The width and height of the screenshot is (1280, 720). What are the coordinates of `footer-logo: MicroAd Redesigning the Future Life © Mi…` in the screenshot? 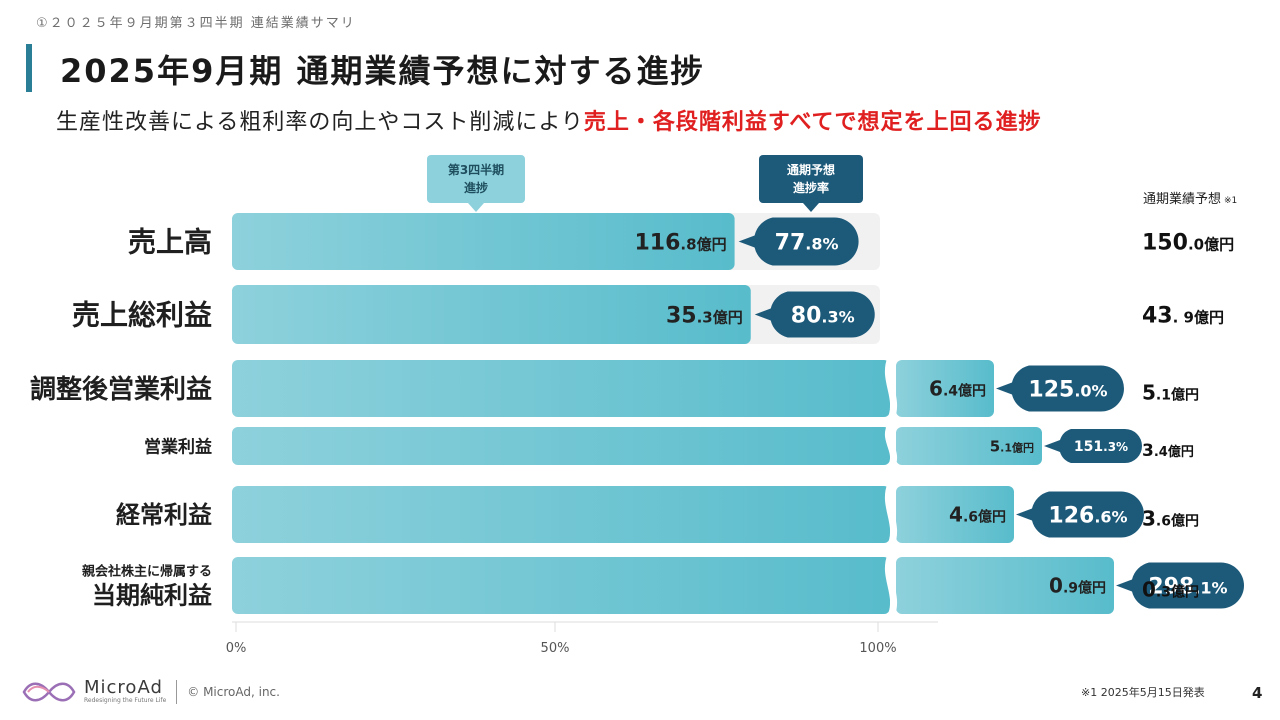 It's located at (150, 692).